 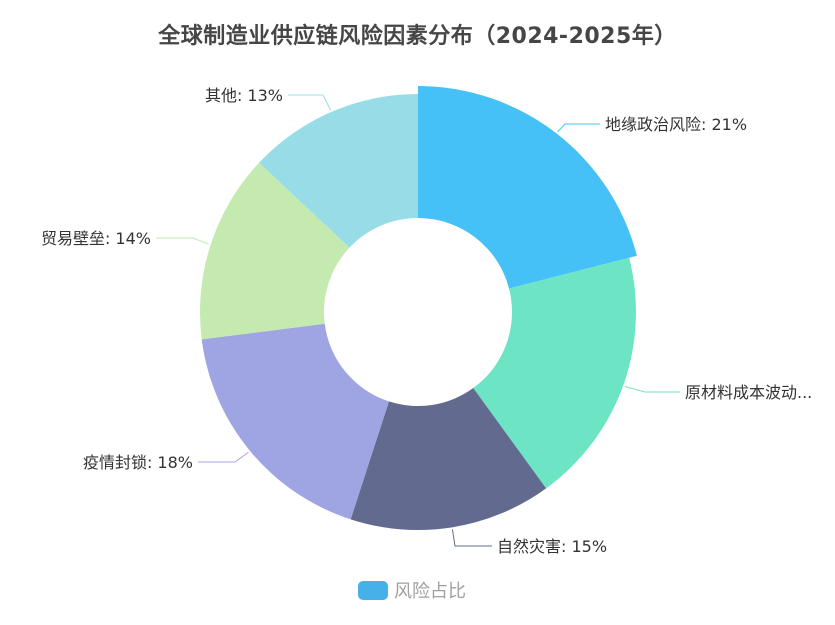 What do you see at coordinates (244, 95) in the screenshot?
I see `slice-label: 其他: 13%` at bounding box center [244, 95].